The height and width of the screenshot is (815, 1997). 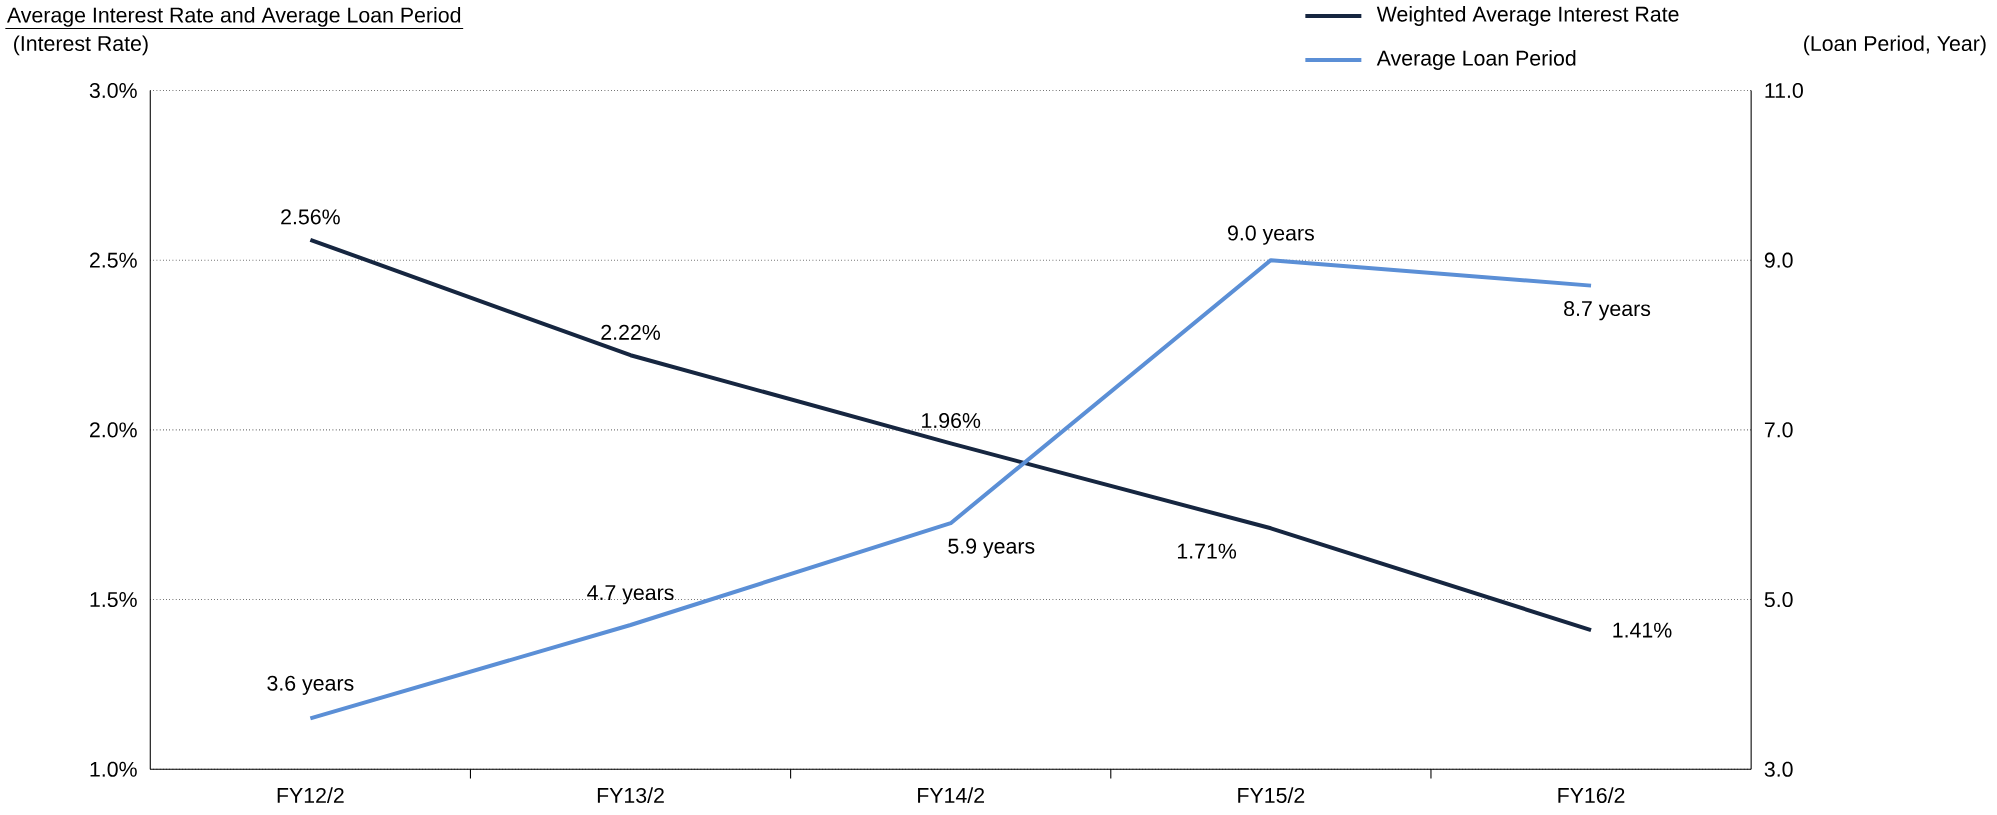 What do you see at coordinates (630, 795) in the screenshot?
I see `x-tick-label: FY13/2` at bounding box center [630, 795].